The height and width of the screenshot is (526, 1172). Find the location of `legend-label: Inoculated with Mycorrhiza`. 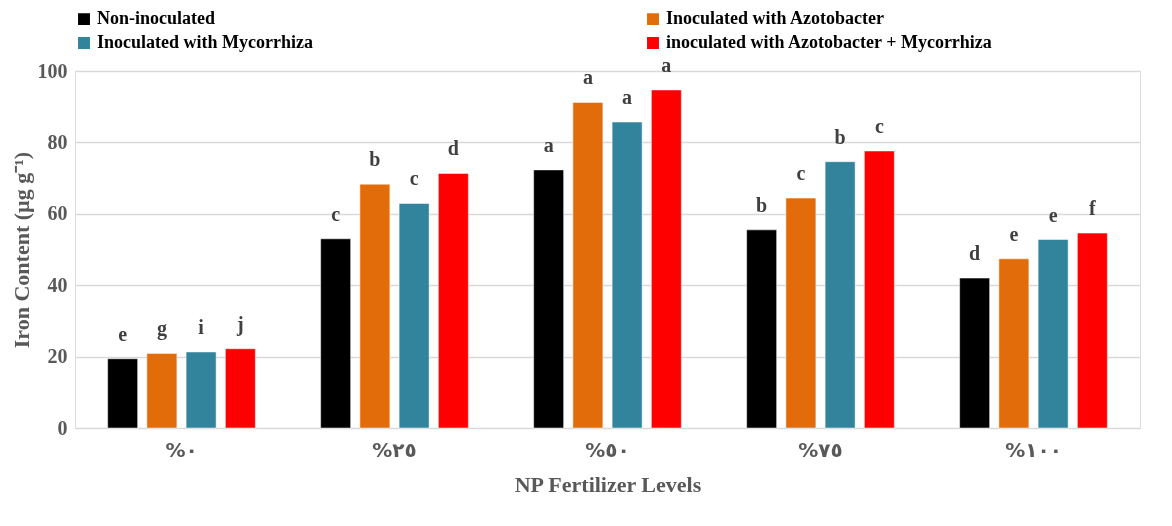

legend-label: Inoculated with Mycorrhiza is located at coordinates (205, 42).